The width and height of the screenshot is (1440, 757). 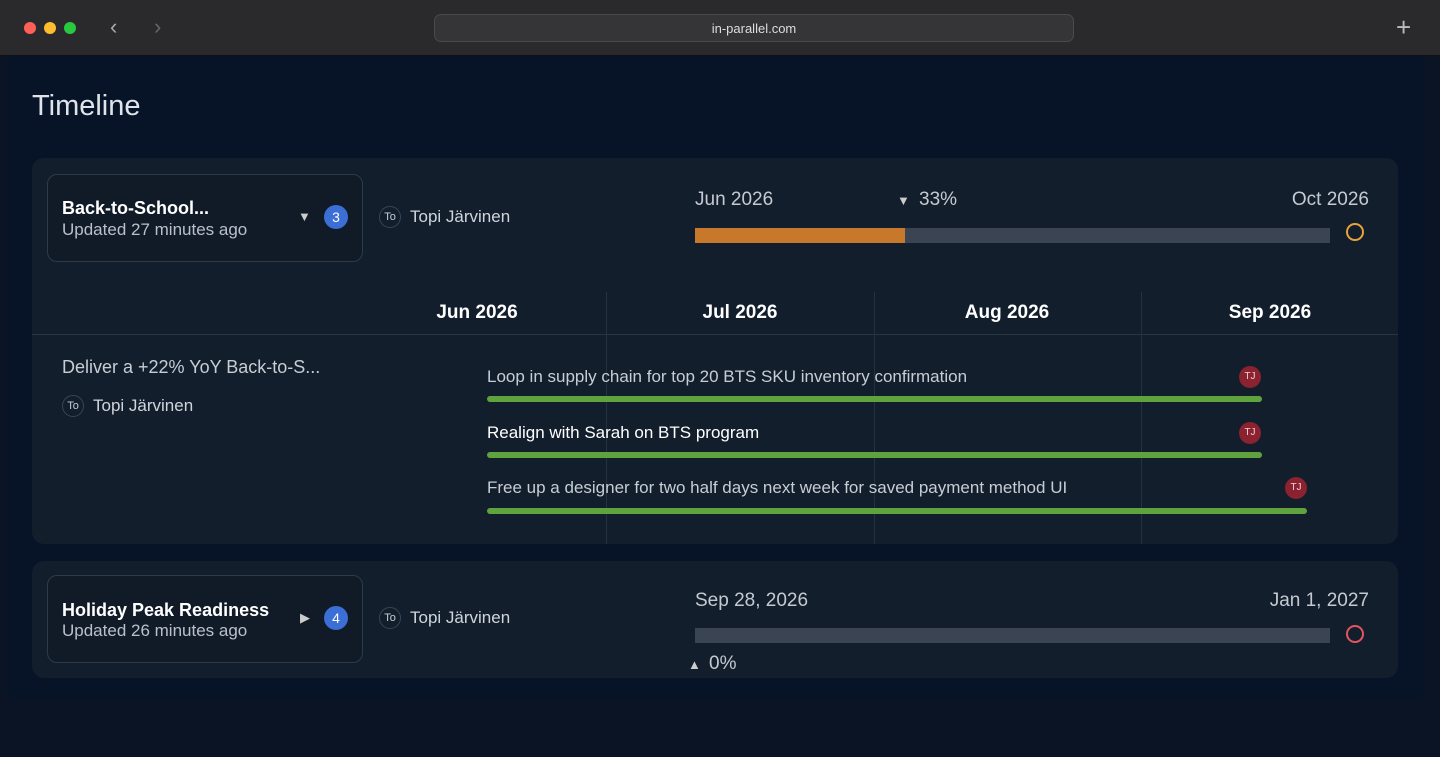 I want to click on project-updated: Updated 26 minutes ago, so click(x=155, y=630).